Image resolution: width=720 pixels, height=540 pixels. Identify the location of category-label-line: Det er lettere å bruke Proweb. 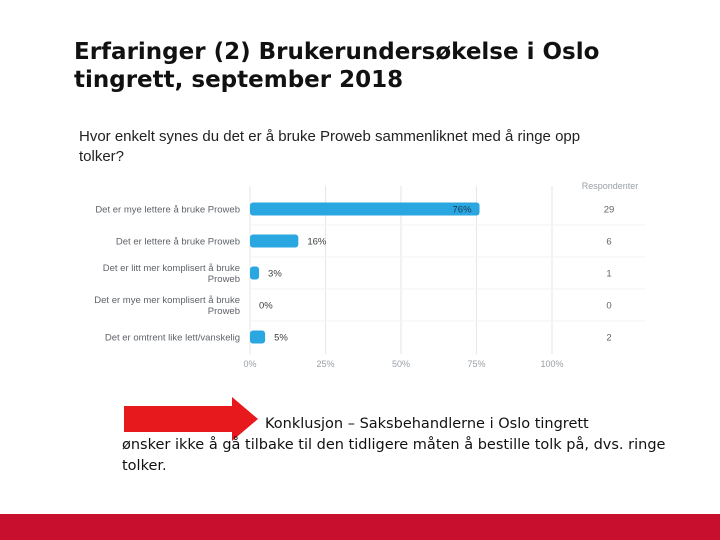
(178, 242).